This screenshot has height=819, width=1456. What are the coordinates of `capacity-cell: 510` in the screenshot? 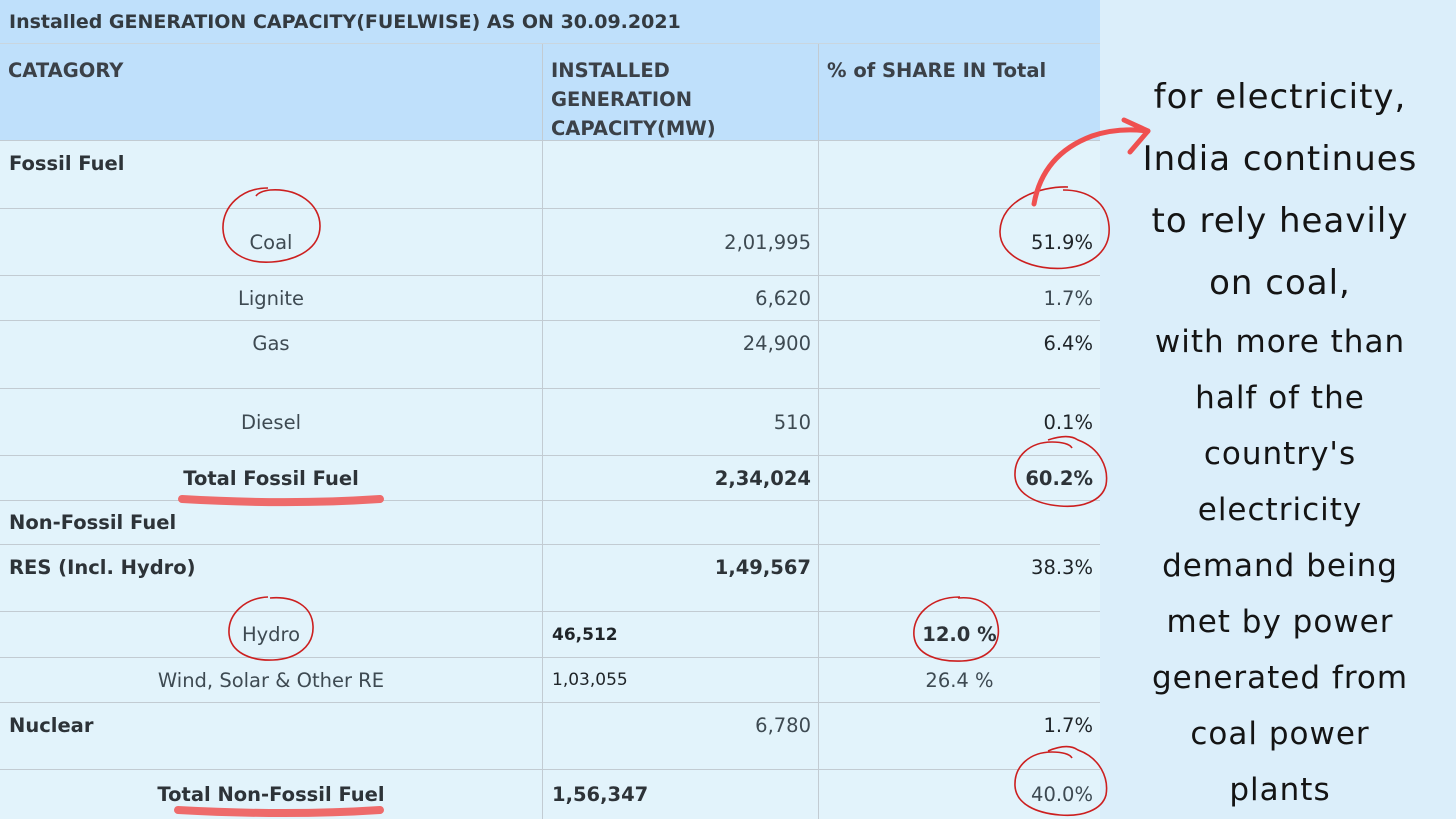 It's located at (680, 422).